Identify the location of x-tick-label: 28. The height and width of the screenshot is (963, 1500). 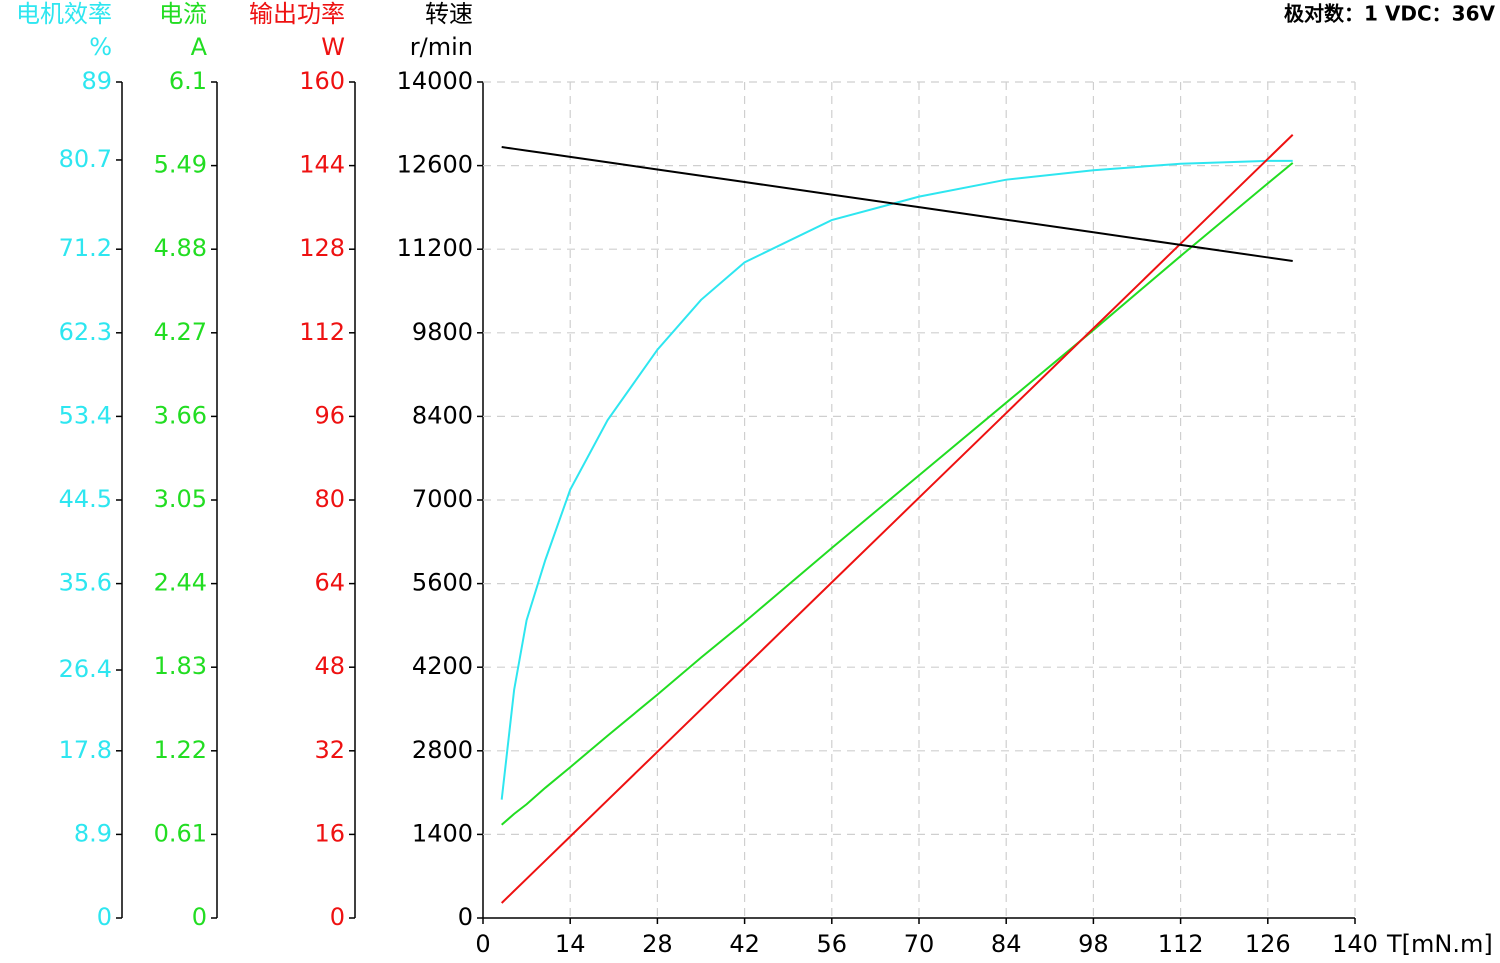
(657, 944).